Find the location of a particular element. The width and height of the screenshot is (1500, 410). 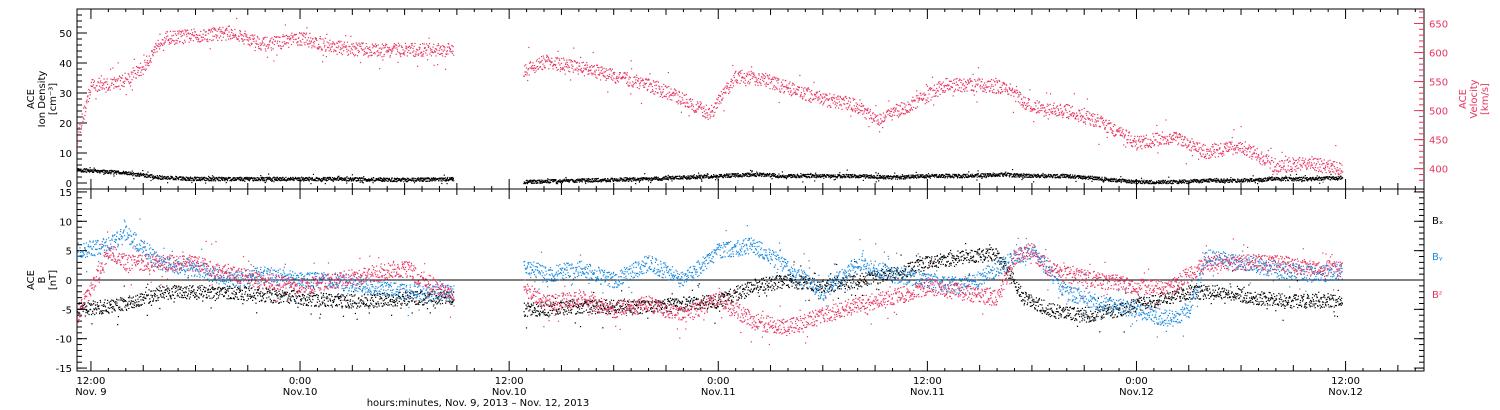

panel1-y2tick-label-0: 400 is located at coordinates (1438, 170).